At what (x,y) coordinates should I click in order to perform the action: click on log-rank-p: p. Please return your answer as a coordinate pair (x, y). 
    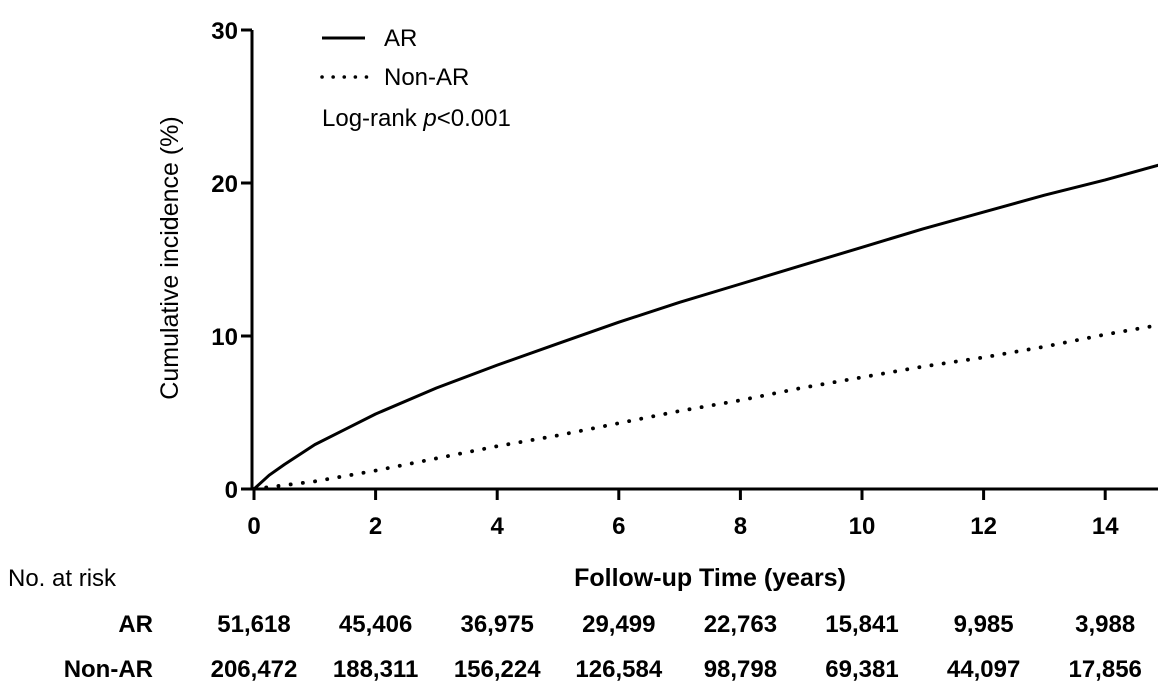
    Looking at the image, I should click on (429, 118).